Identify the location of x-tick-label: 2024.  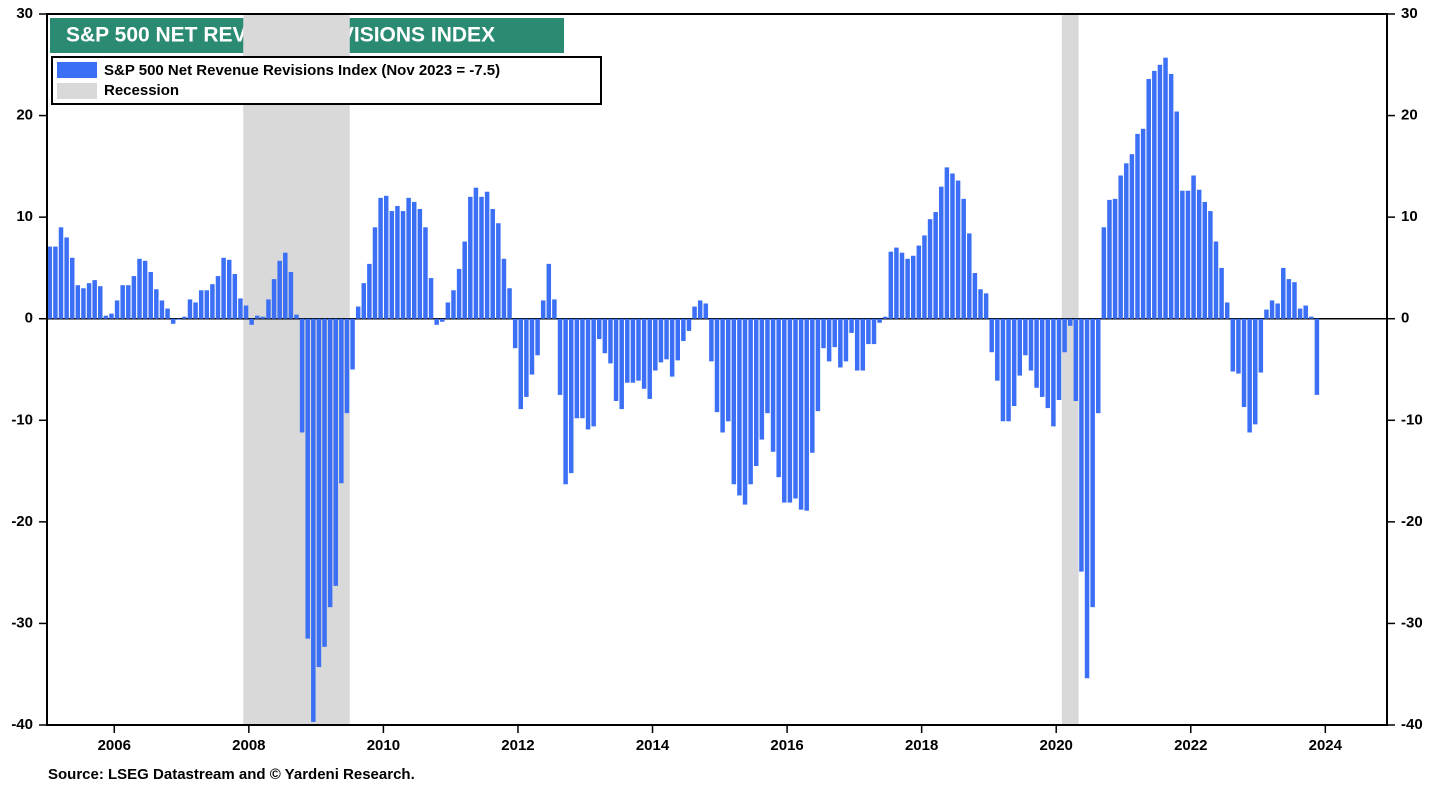
(1326, 745).